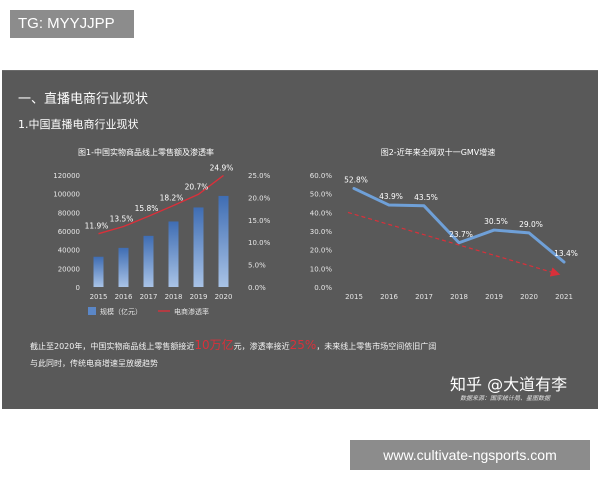 The image size is (600, 480). Describe the element at coordinates (459, 297) in the screenshot. I see `chart2-xtick: 2018` at that location.